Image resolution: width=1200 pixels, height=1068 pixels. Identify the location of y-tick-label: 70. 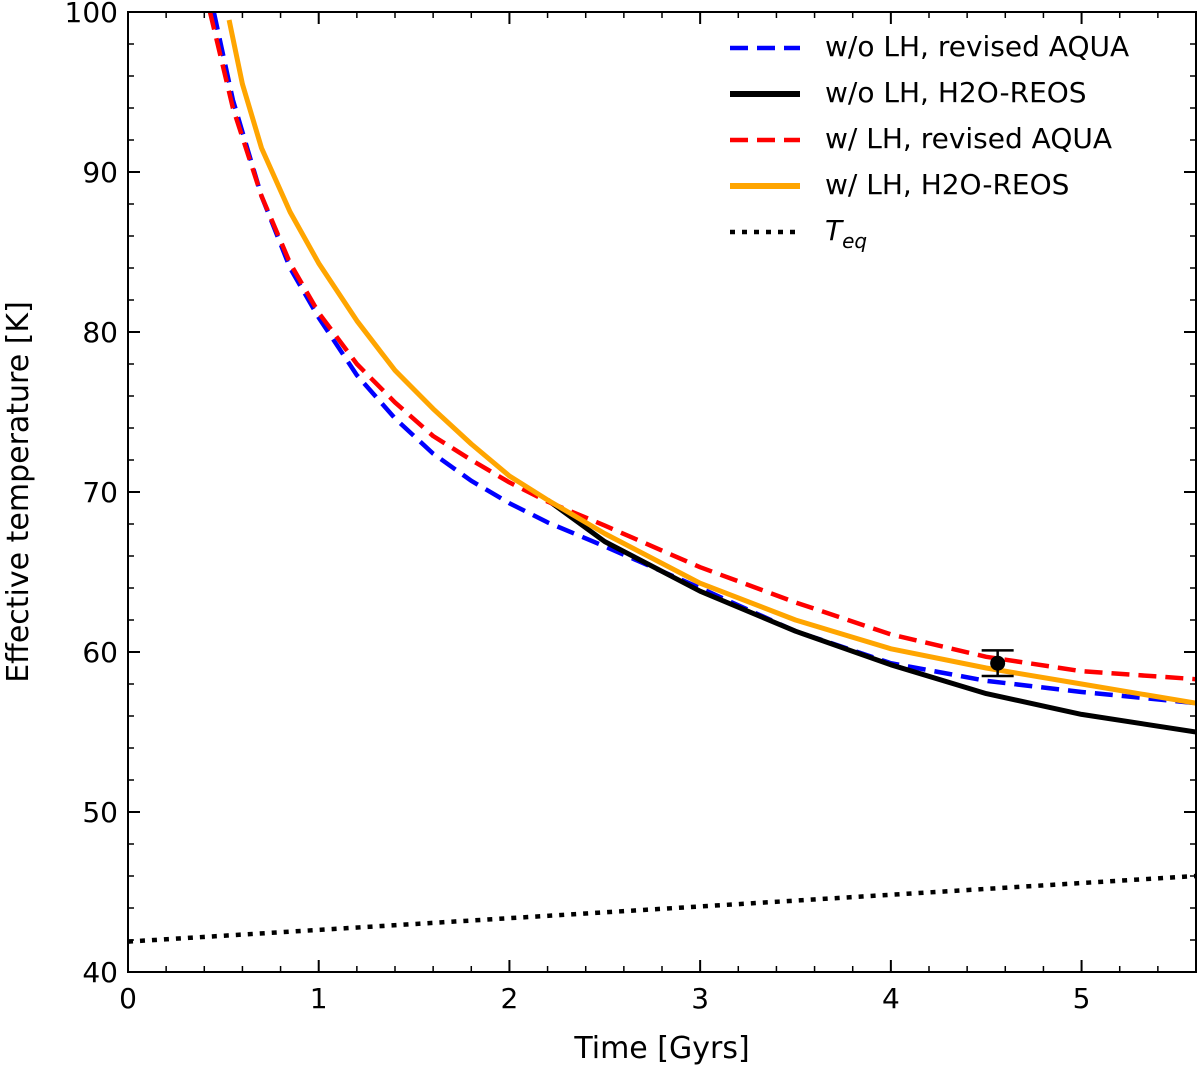
(100, 492).